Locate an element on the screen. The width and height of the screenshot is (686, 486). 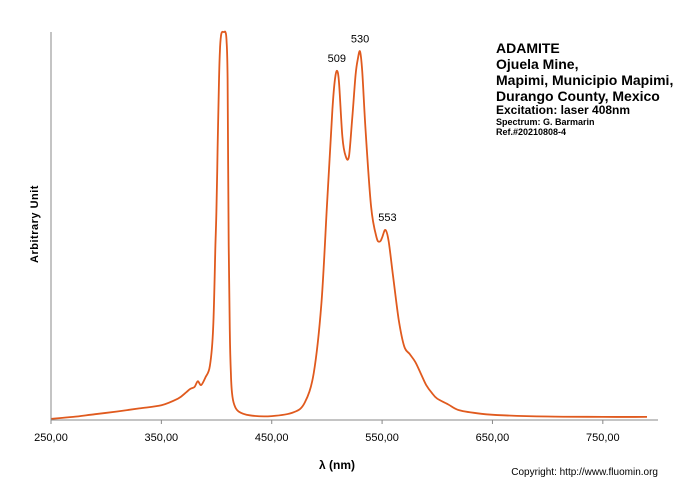
x-axis-label: λ (nm) is located at coordinates (337, 465).